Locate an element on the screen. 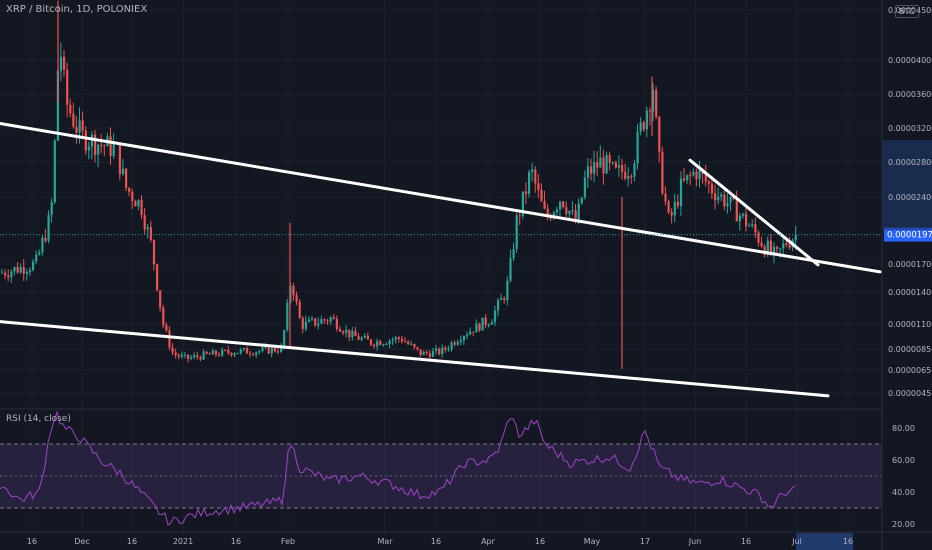  x-tick-label: May is located at coordinates (592, 541).